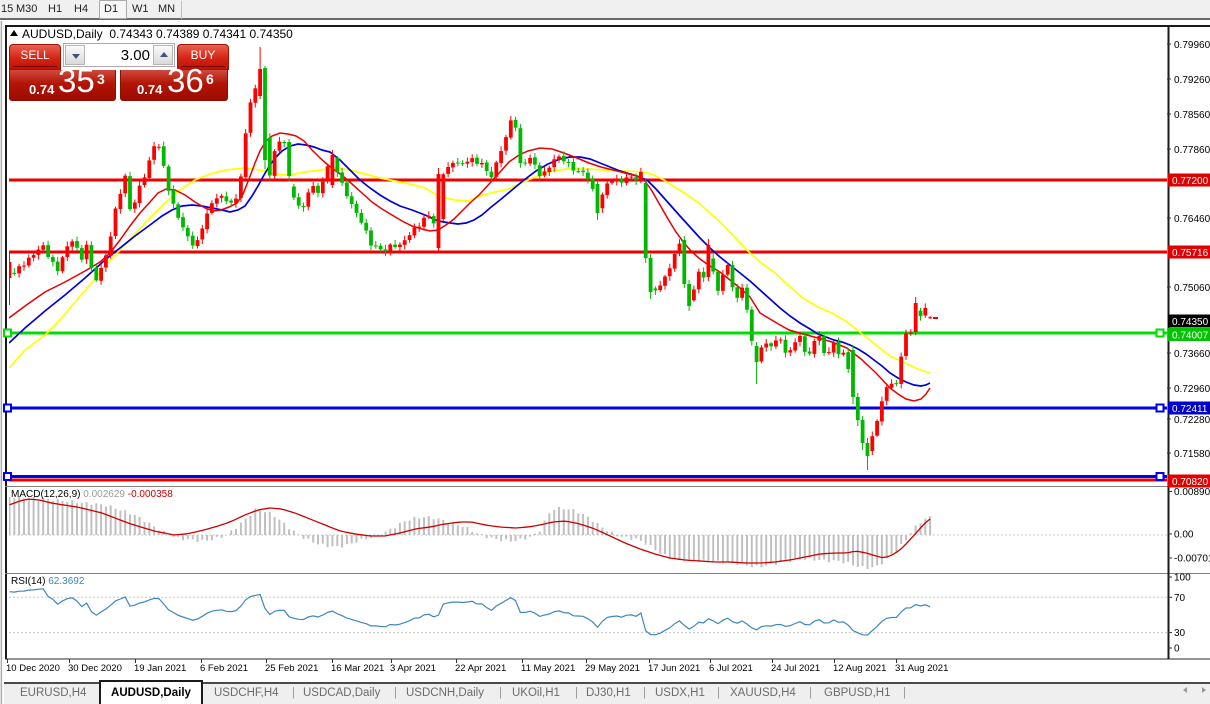 The image size is (1210, 704). I want to click on svg-text: 6 Jul 2021, so click(731, 668).